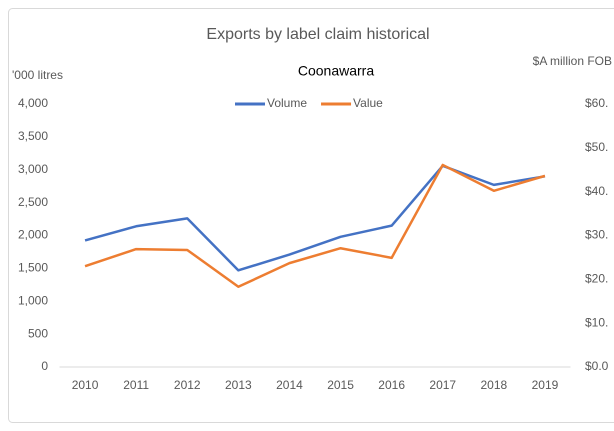 Image resolution: width=614 pixels, height=431 pixels. Describe the element at coordinates (33, 300) in the screenshot. I see `y-tick-label: 1,000` at that location.